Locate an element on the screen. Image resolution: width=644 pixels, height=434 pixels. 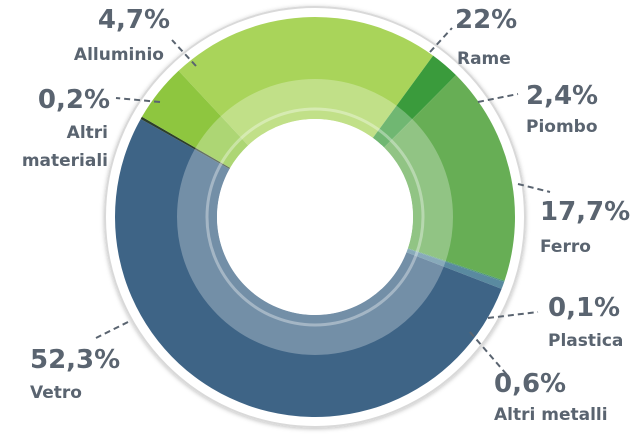
slice-name-label: Altri metalli is located at coordinates (551, 415).